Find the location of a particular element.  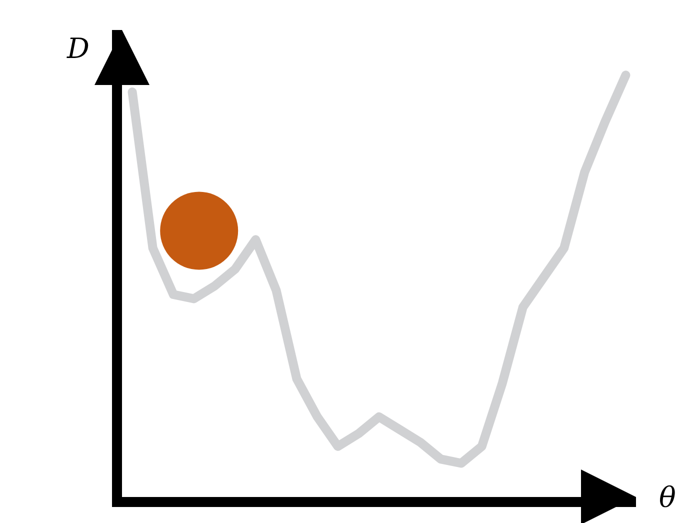

x-axis-title: θ is located at coordinates (667, 497).